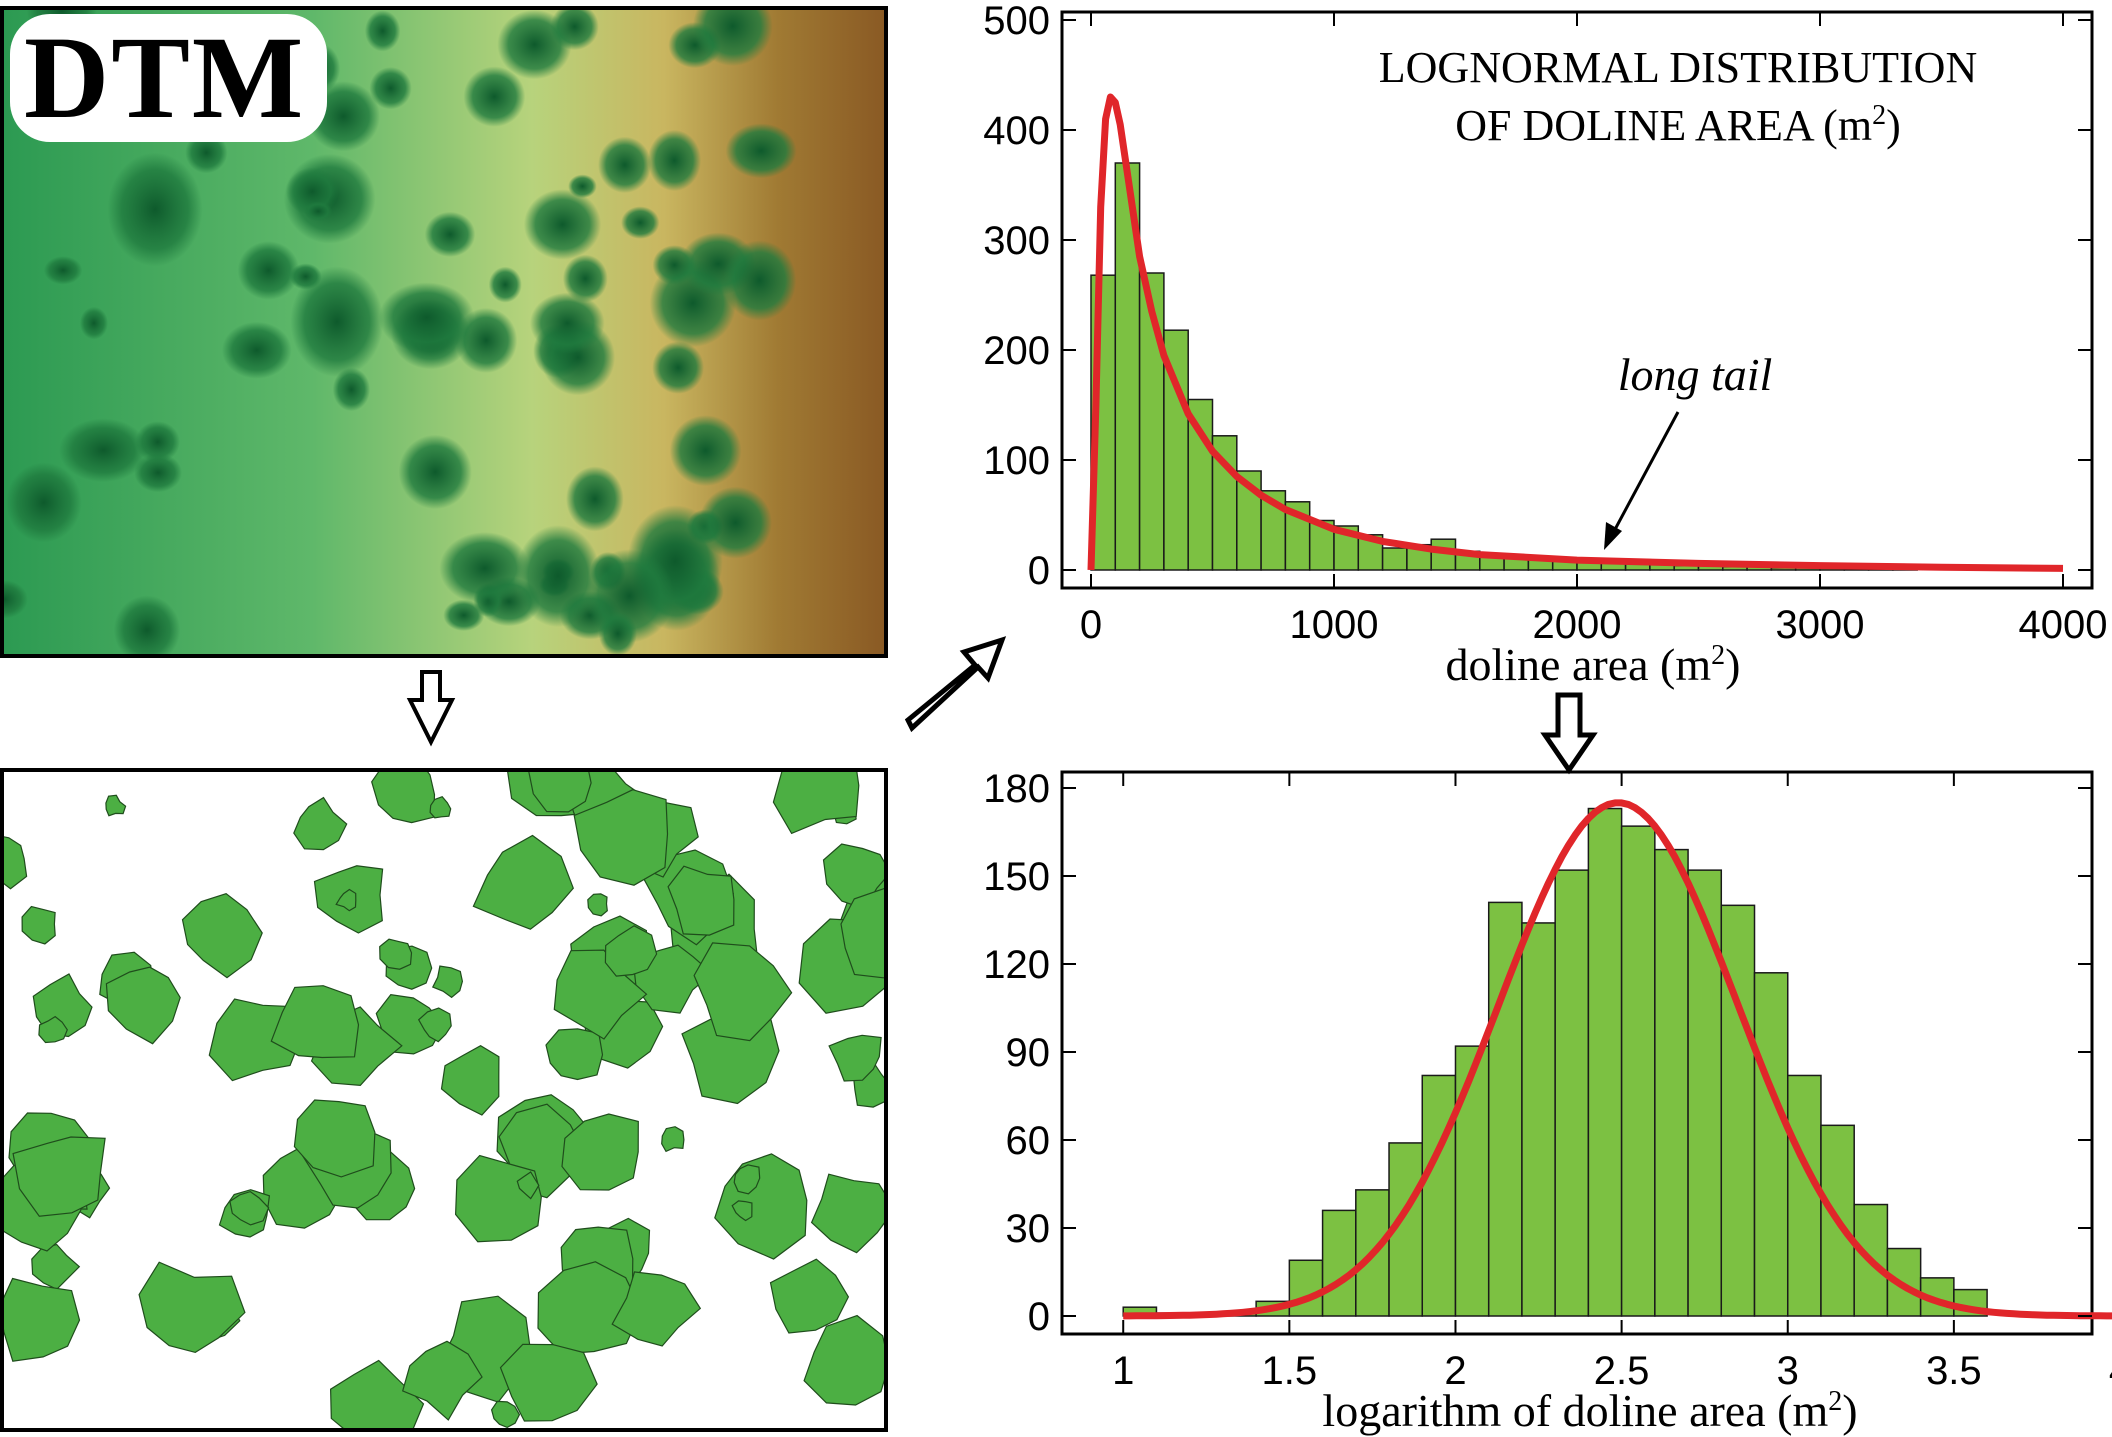 The width and height of the screenshot is (2112, 1437). Describe the element at coordinates (1028, 1053) in the screenshot. I see `bottom-y-tick-label: 90` at that location.